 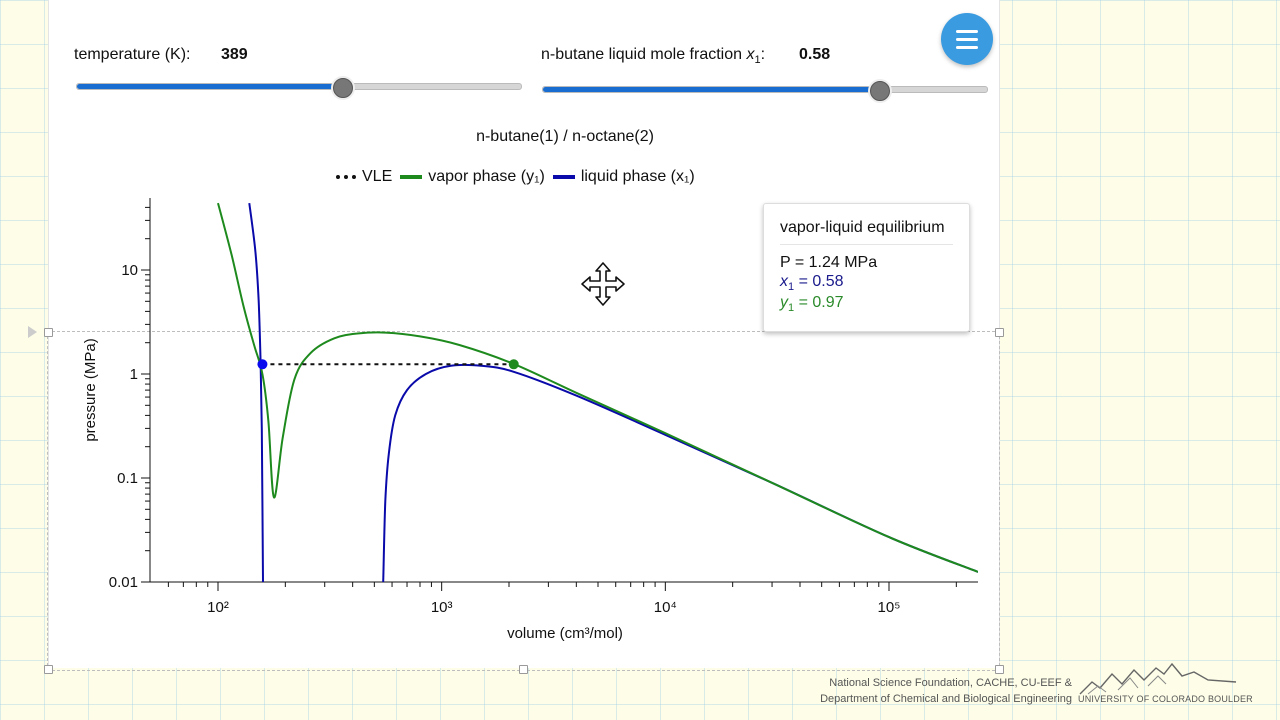 What do you see at coordinates (784, 302) in the screenshot?
I see `tooltip-y-symbol: y` at bounding box center [784, 302].